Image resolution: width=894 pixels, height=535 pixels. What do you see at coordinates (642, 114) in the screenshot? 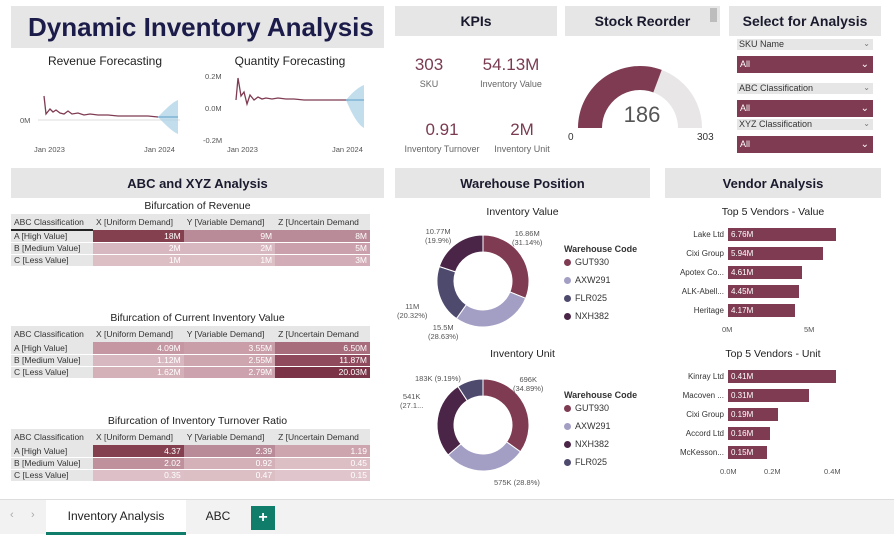
I see `gauge-value: 186` at bounding box center [642, 114].